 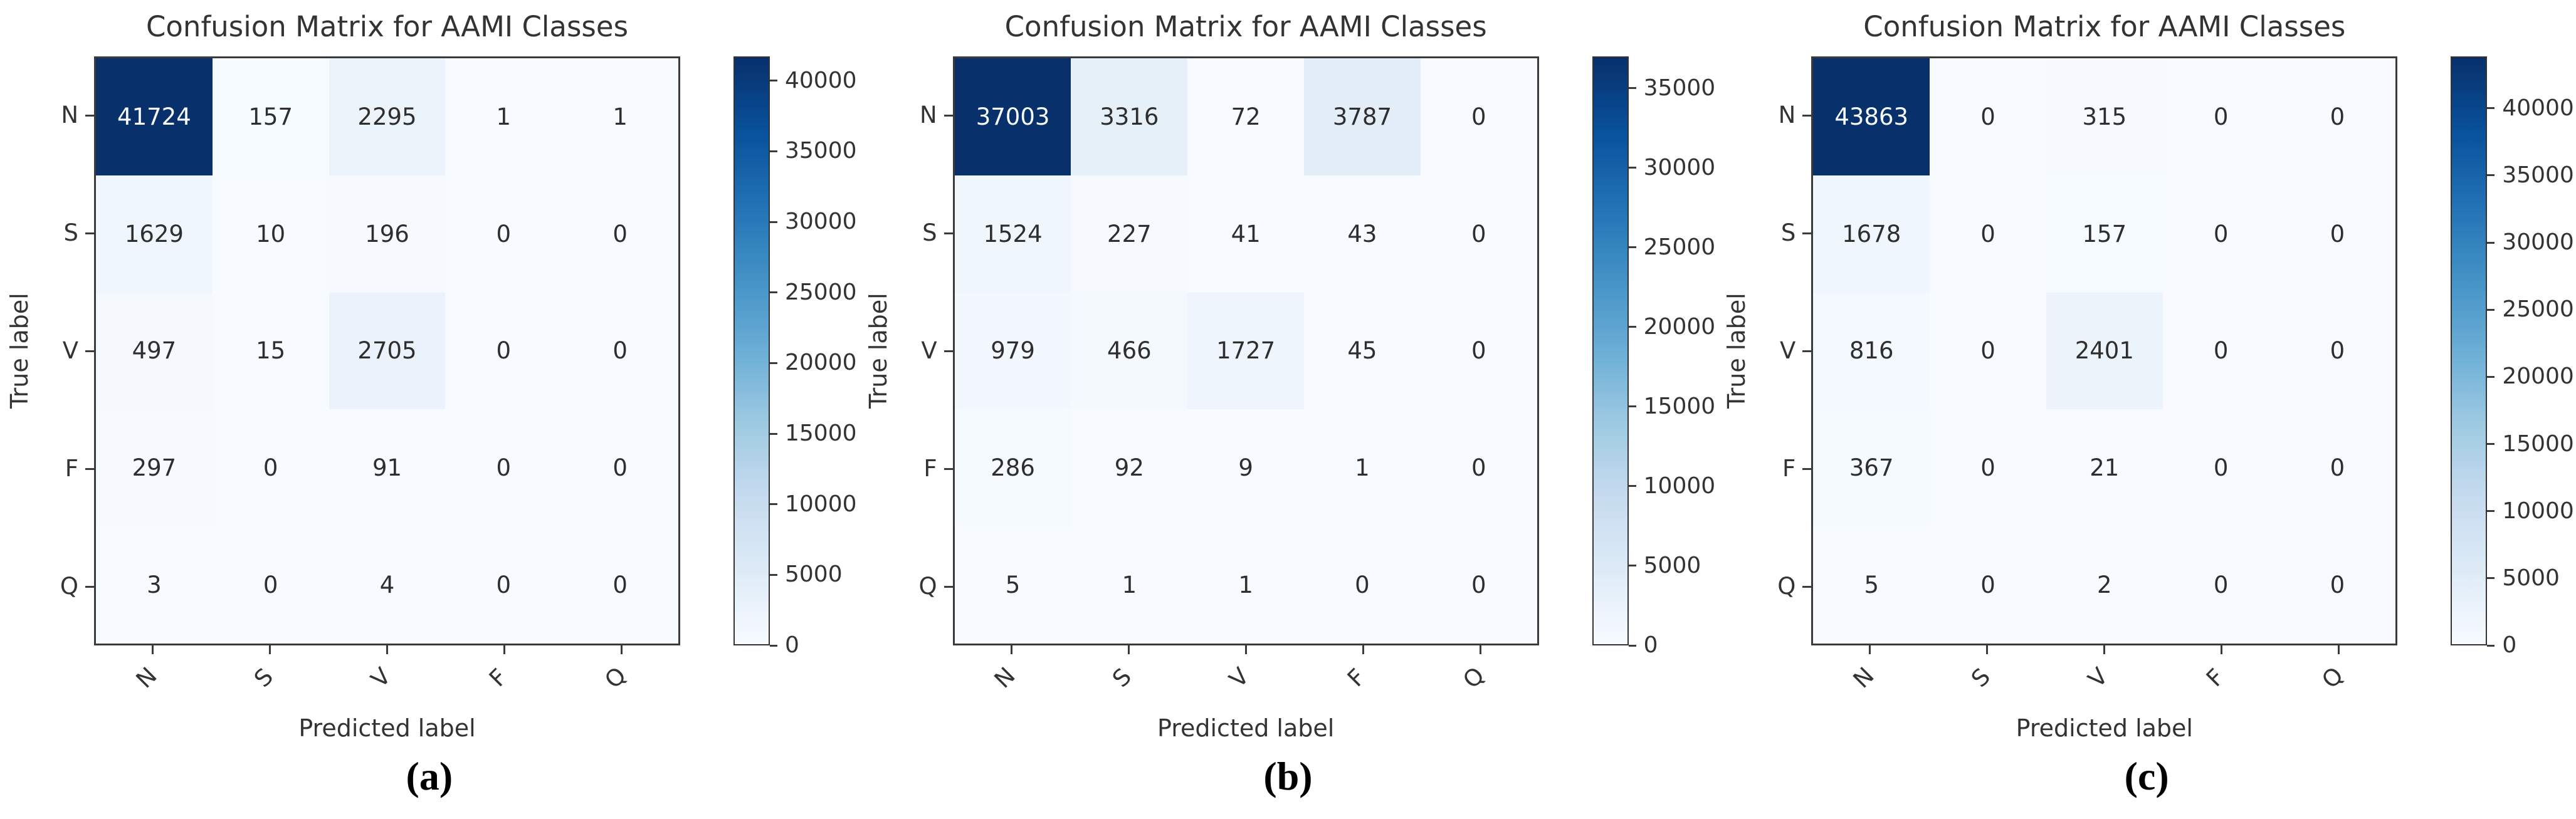 I want to click on heatmap-cell: 3787, so click(x=1363, y=117).